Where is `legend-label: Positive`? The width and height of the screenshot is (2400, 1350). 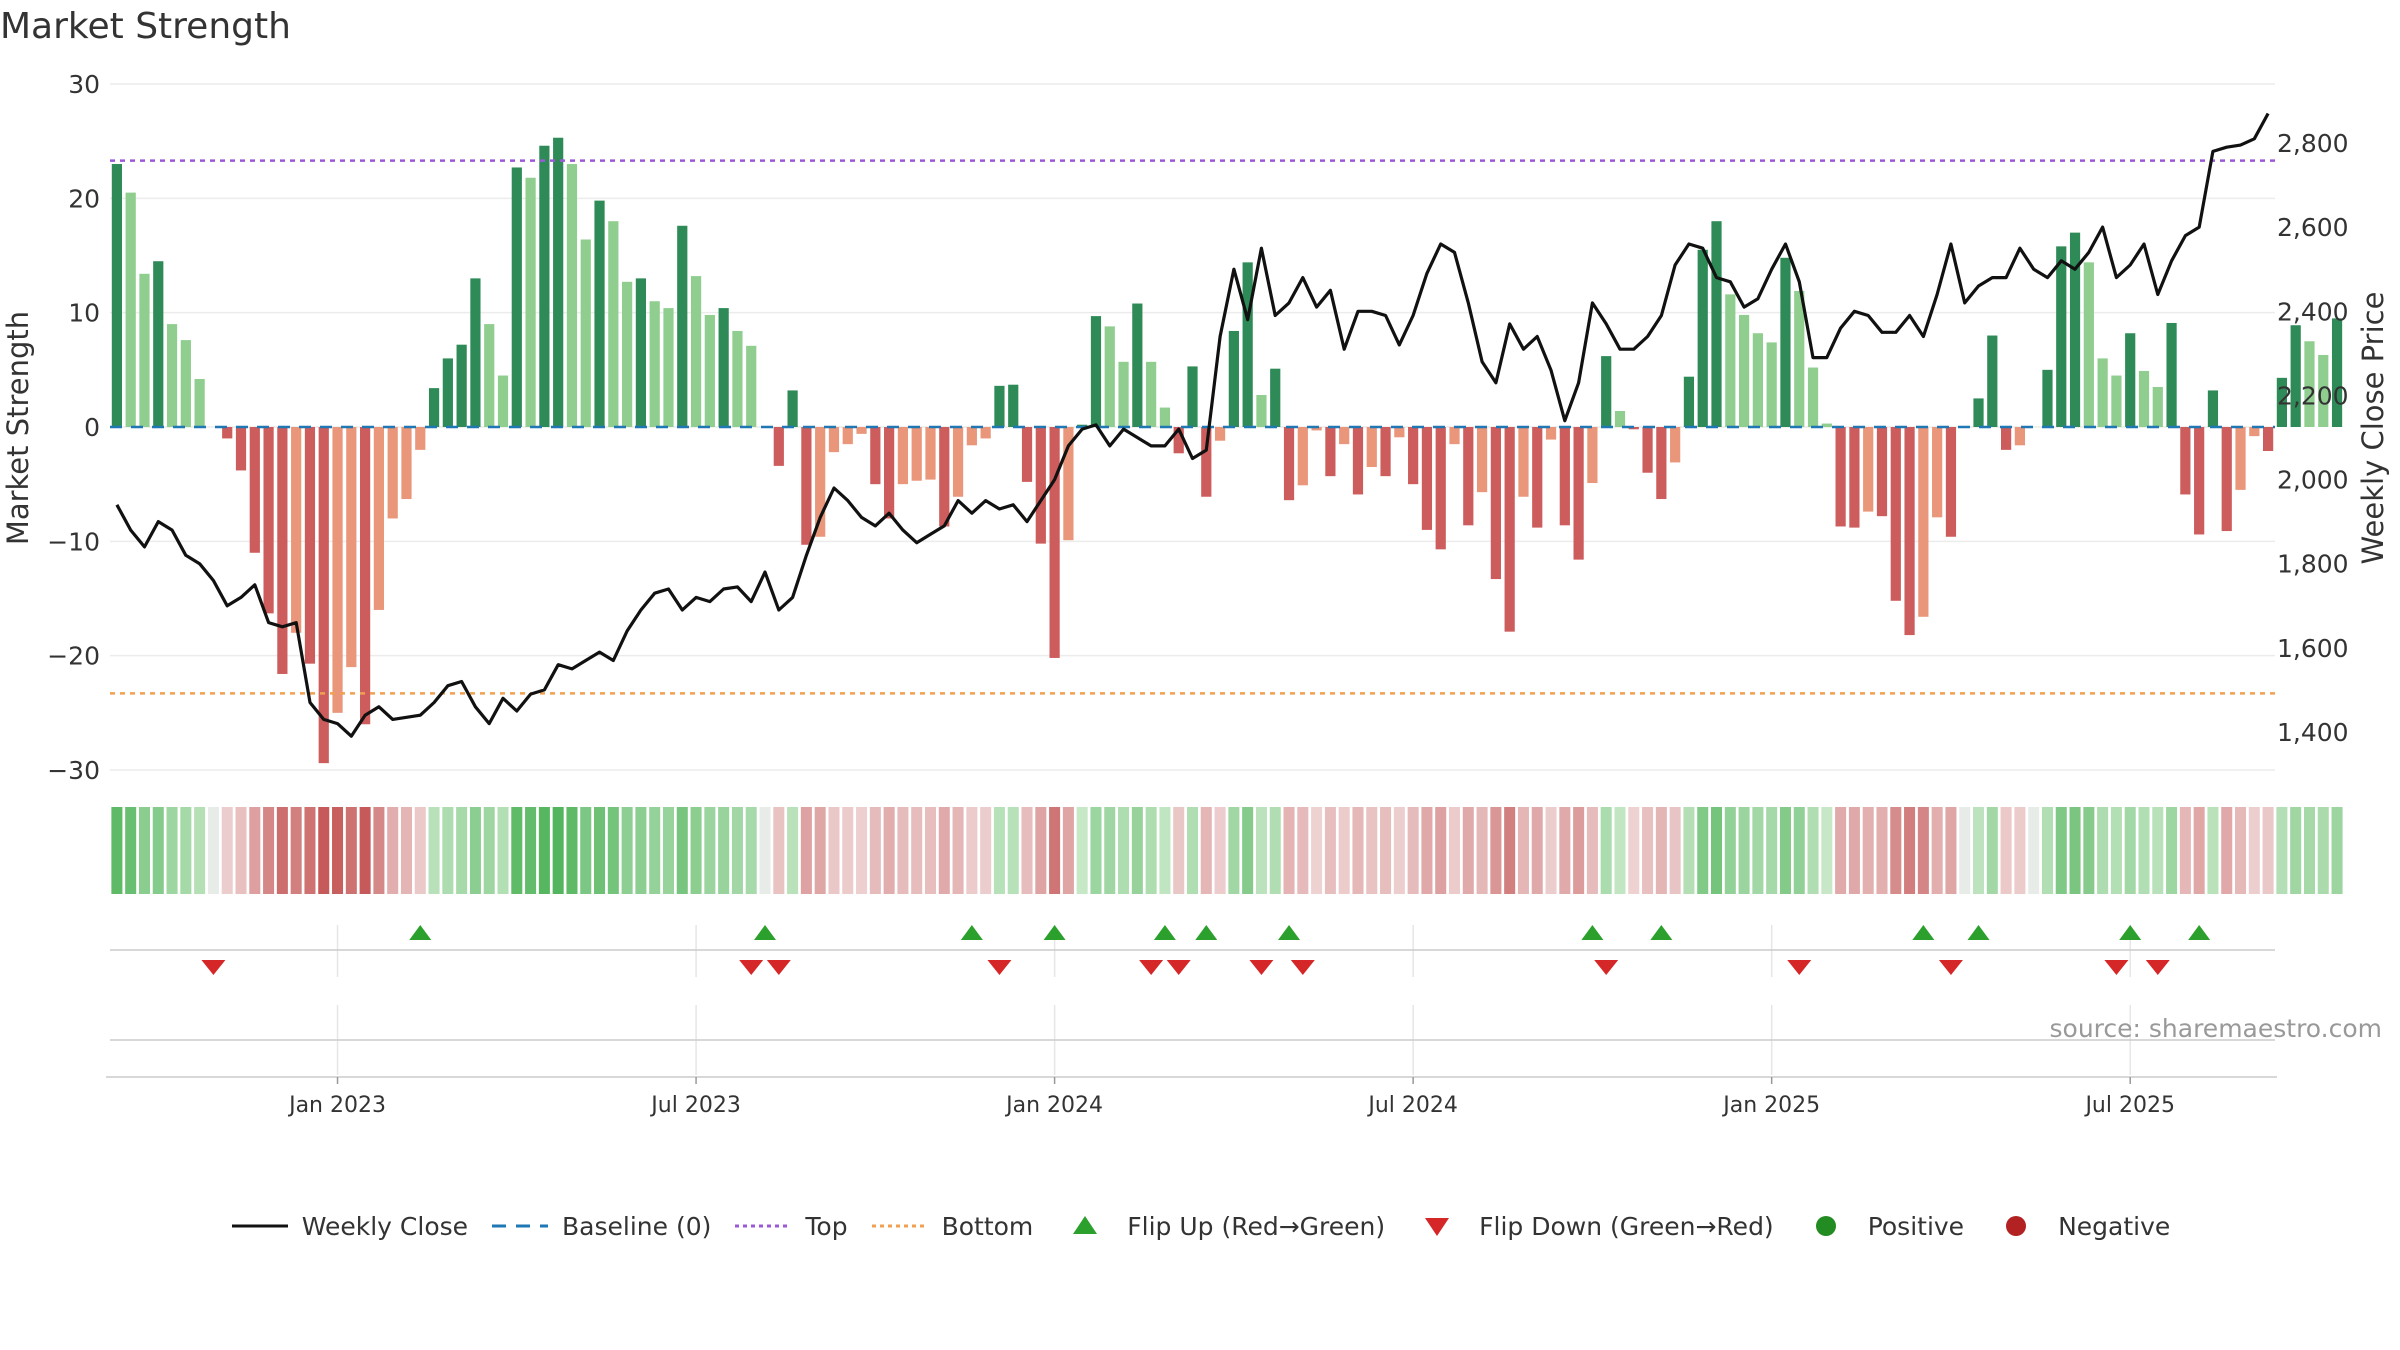
legend-label: Positive is located at coordinates (1916, 1226).